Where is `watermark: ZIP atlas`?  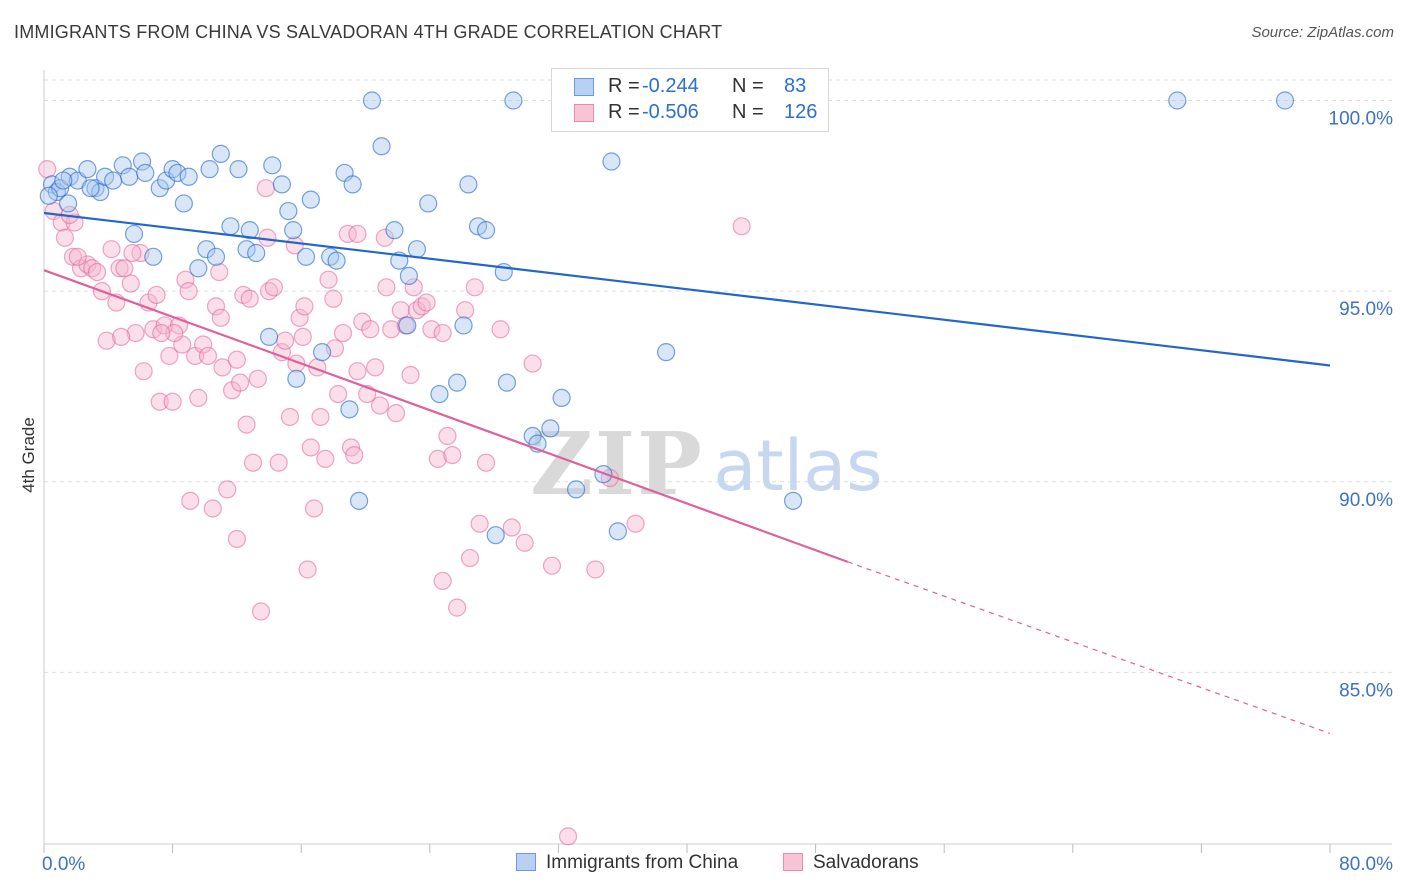 watermark: ZIP atlas is located at coordinates (706, 464).